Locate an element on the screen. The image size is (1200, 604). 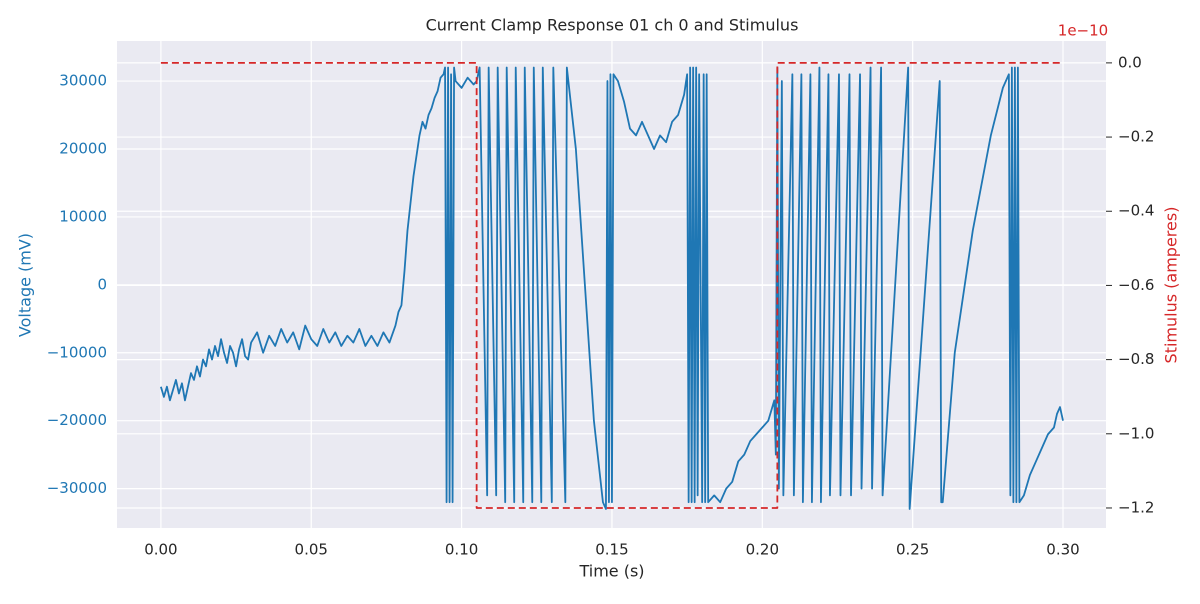
x-tick-label: 0.25 is located at coordinates (912, 550).